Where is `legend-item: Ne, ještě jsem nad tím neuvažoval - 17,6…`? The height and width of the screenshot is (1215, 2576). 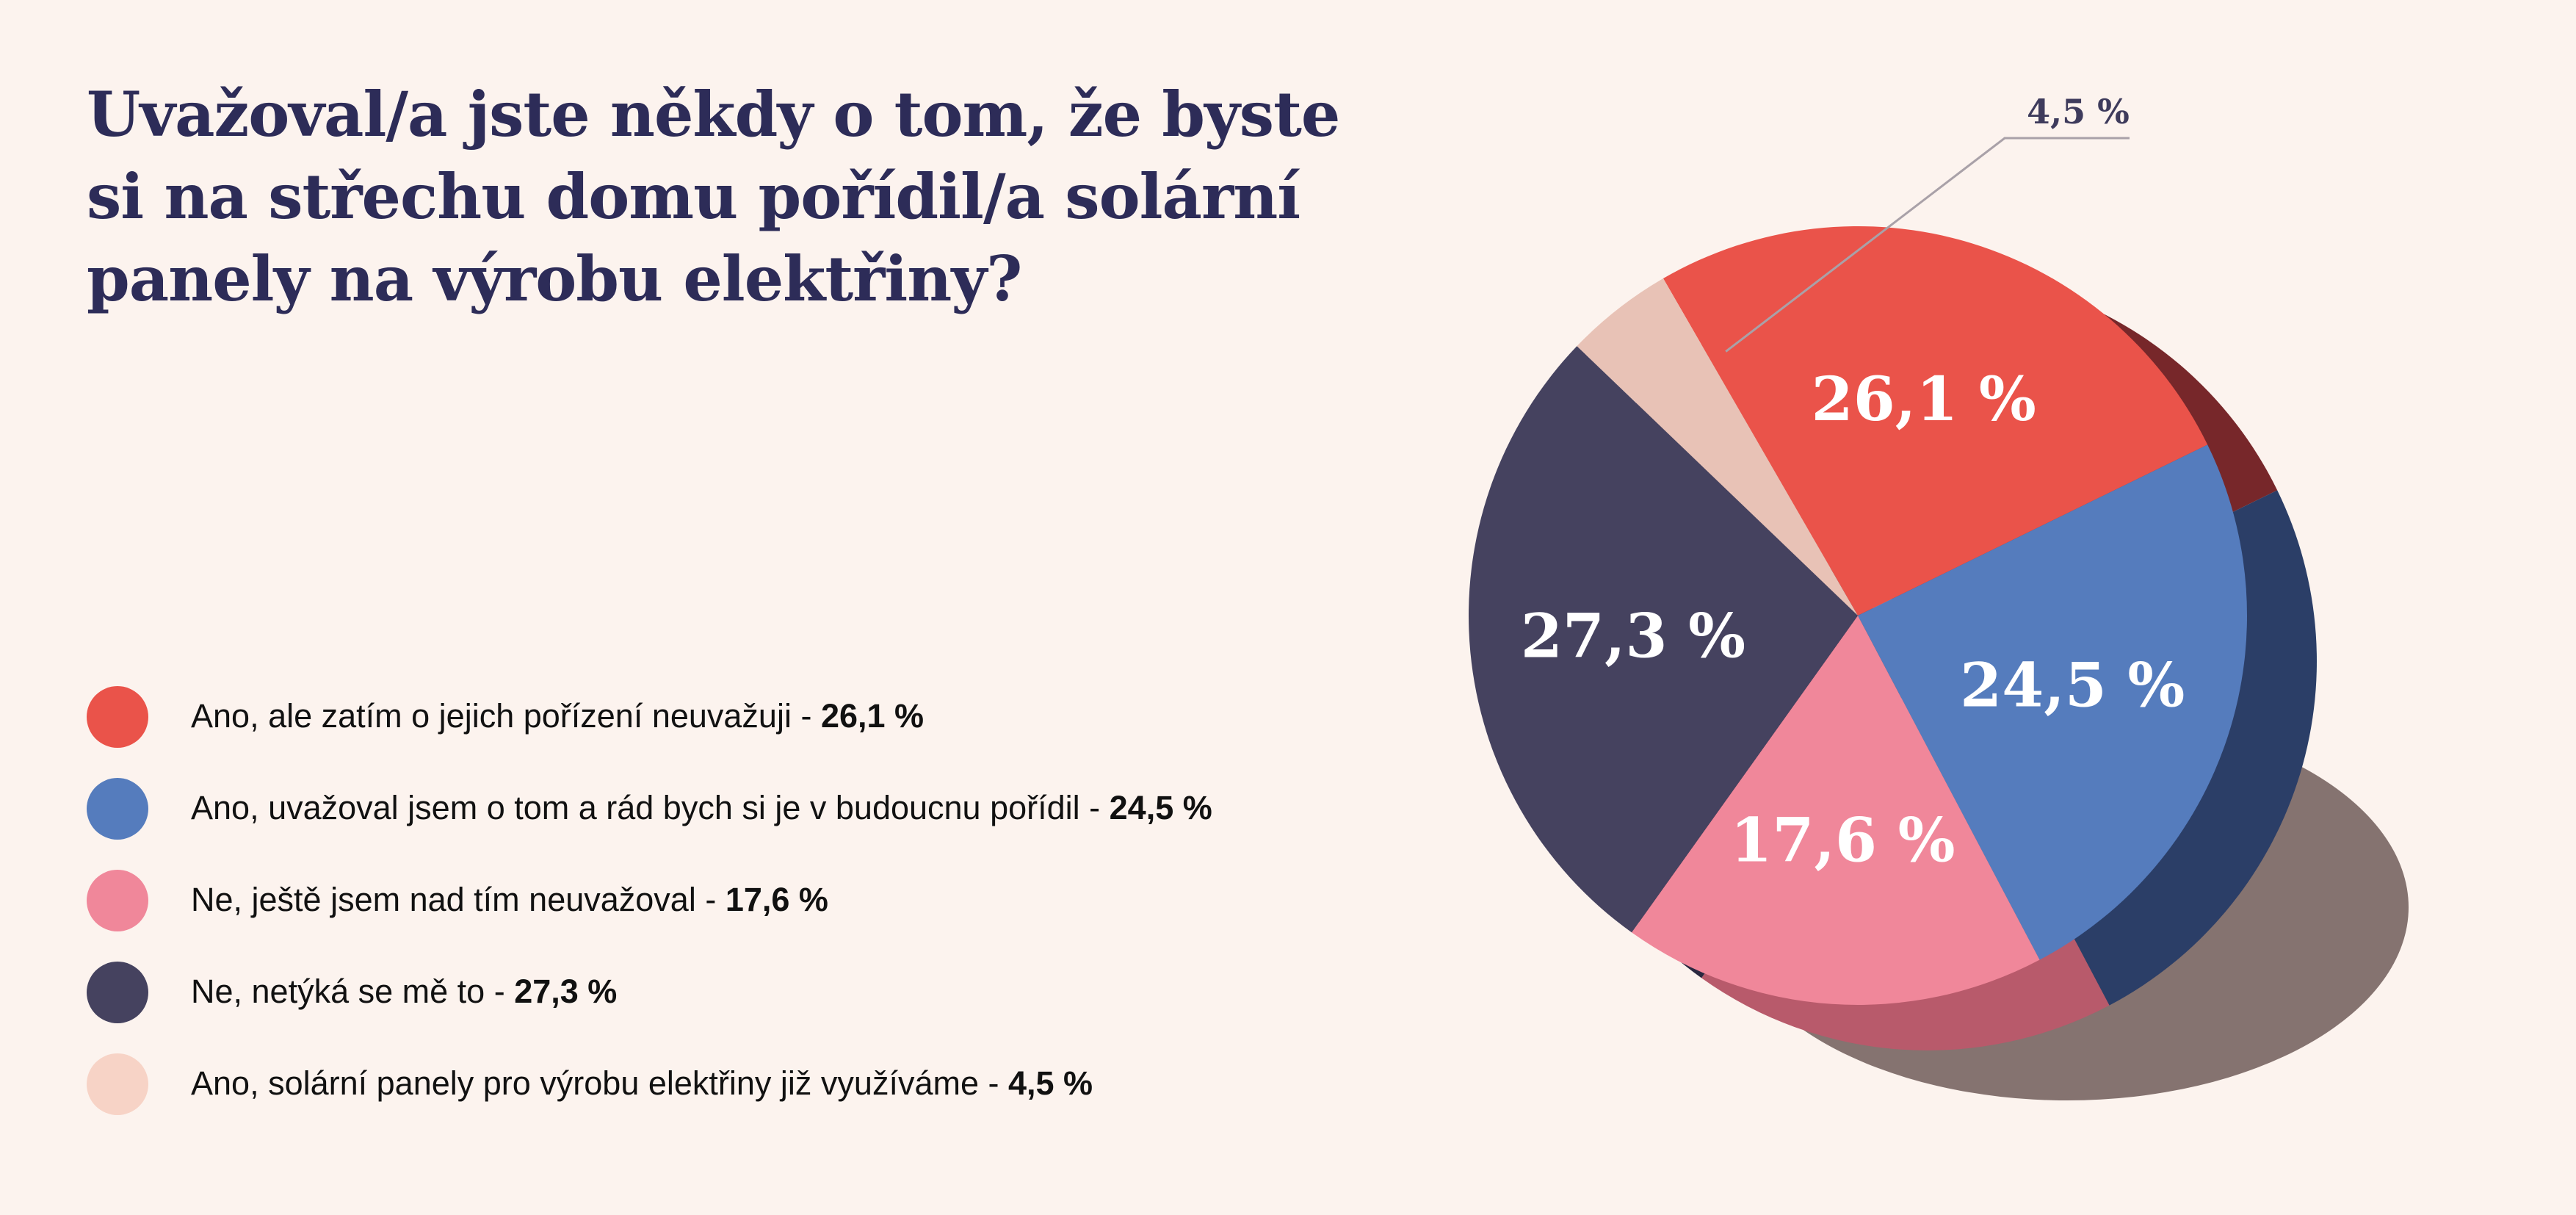 legend-item: Ne, ještě jsem nad tím neuvažoval - 17,6… is located at coordinates (747, 907).